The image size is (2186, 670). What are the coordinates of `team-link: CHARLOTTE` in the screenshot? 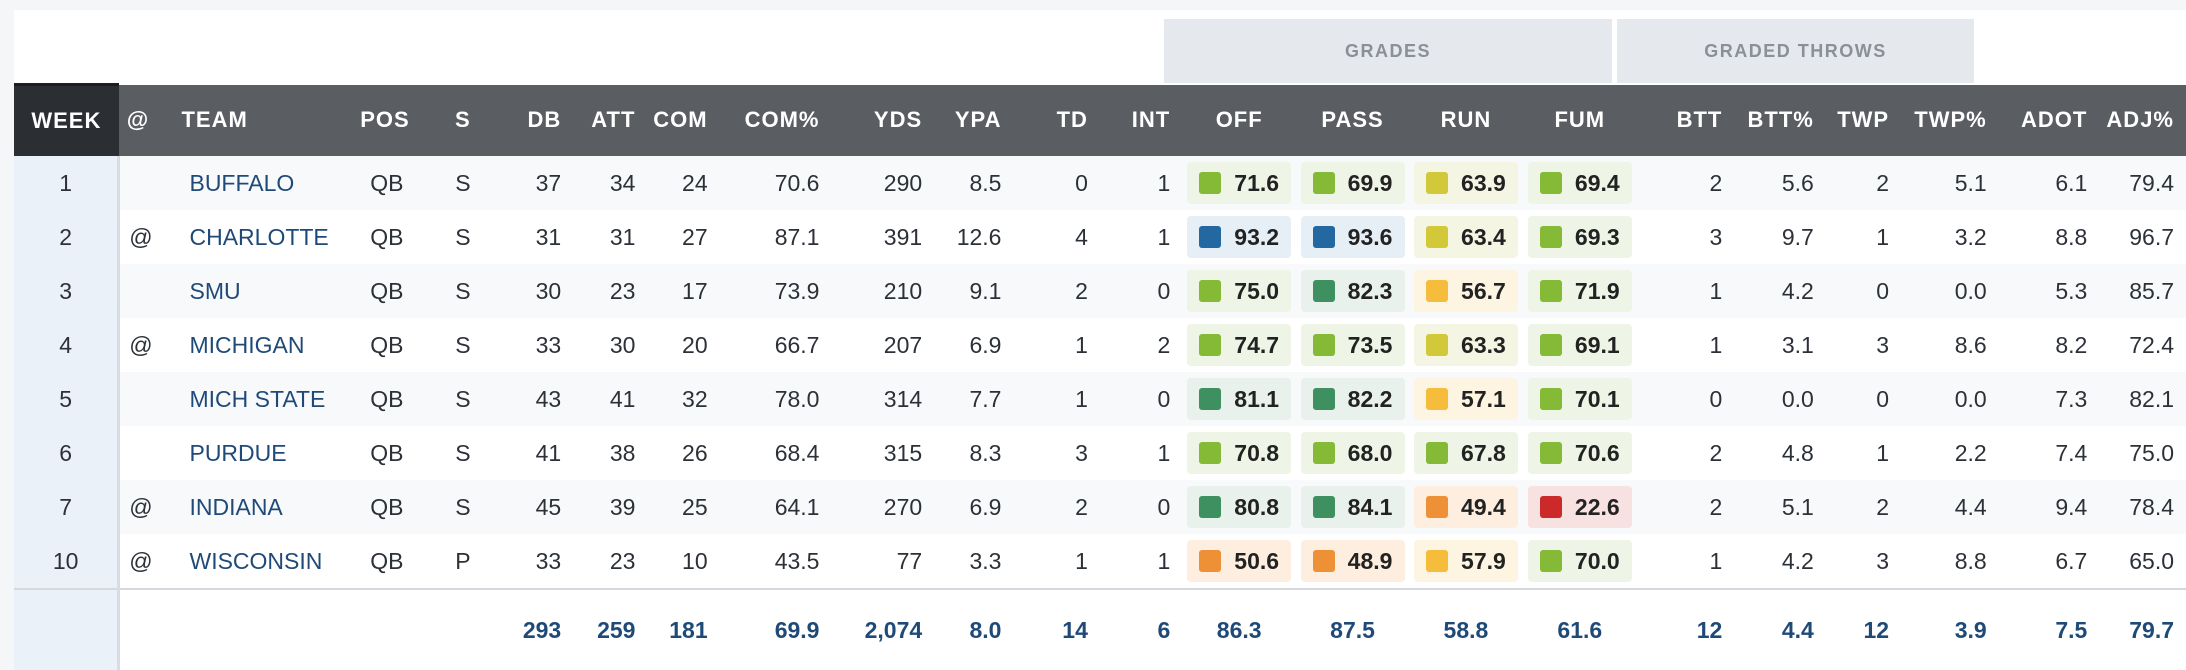 It's located at (247, 237).